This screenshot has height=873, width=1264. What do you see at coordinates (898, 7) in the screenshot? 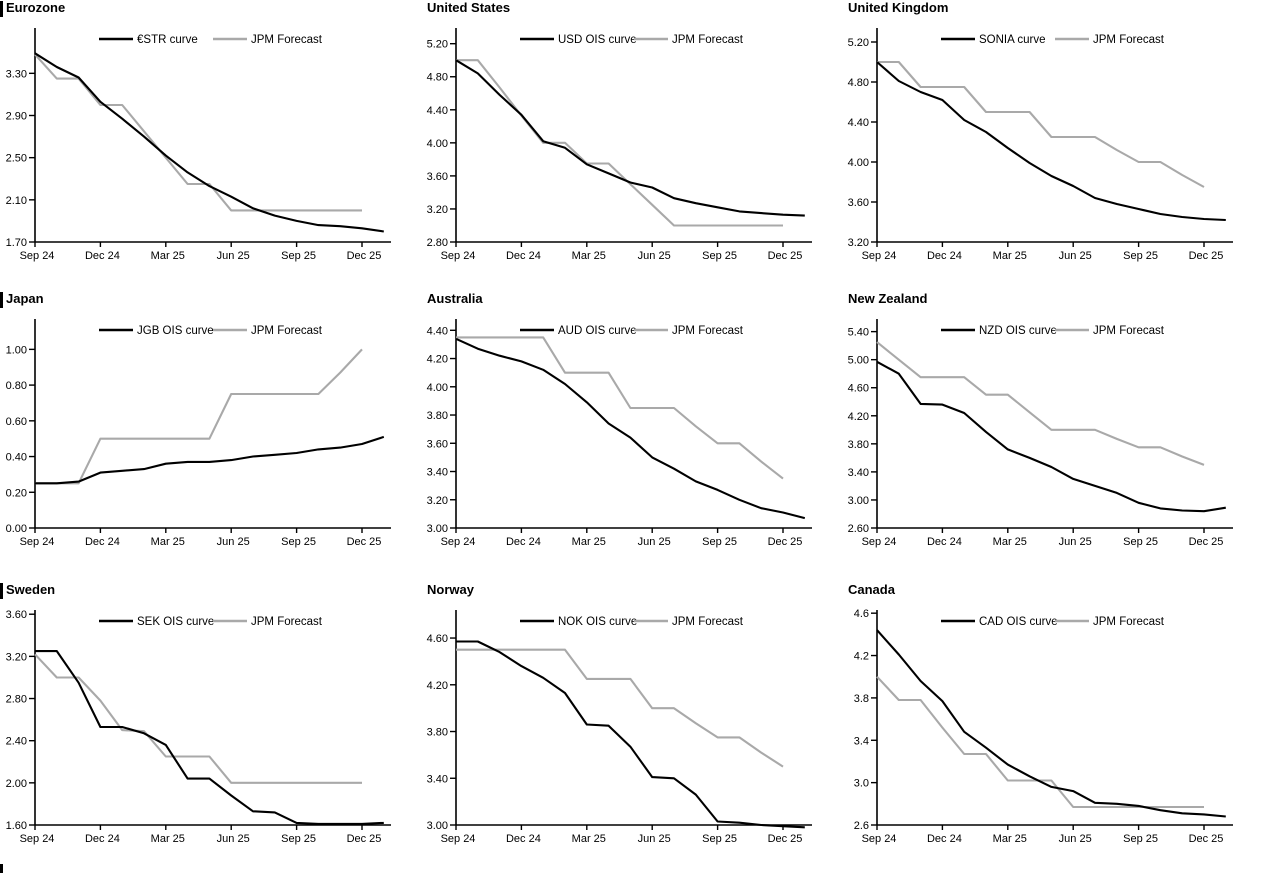
I see `chart-title: United Kingdom` at bounding box center [898, 7].